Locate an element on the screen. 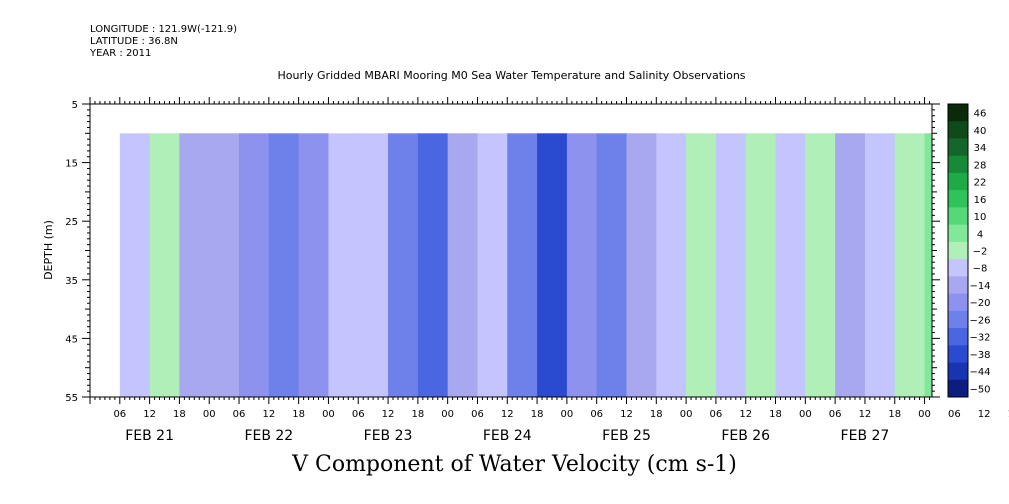  y-tick-label: 5 is located at coordinates (75, 105).